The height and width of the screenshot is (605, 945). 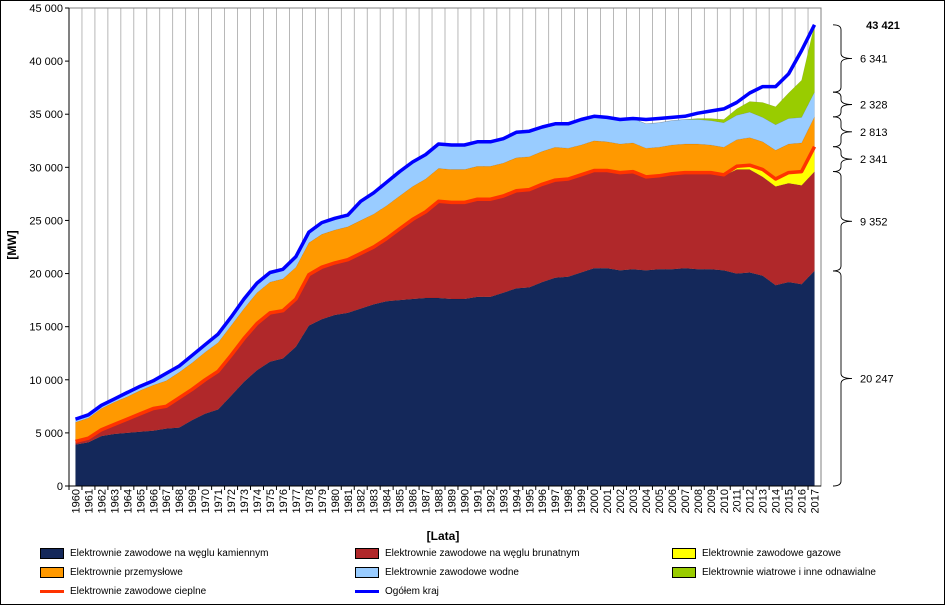 I want to click on brace-label: 20 247, so click(x=877, y=379).